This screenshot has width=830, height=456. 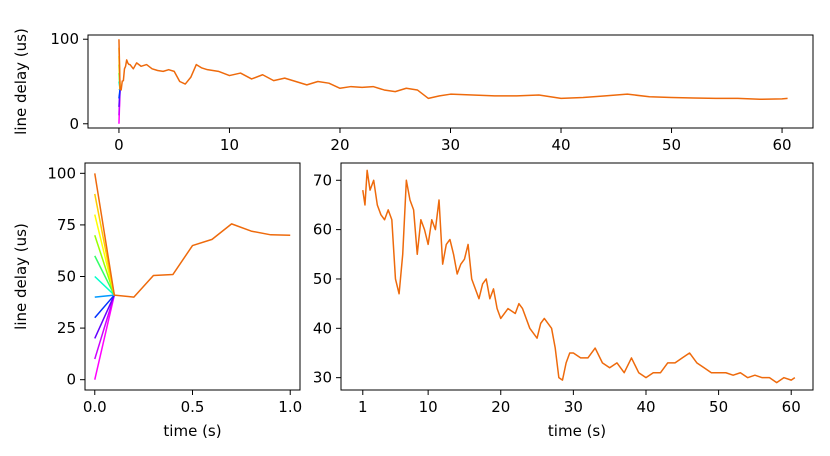 What do you see at coordinates (193, 407) in the screenshot?
I see `x-tick-label: 0.5` at bounding box center [193, 407].